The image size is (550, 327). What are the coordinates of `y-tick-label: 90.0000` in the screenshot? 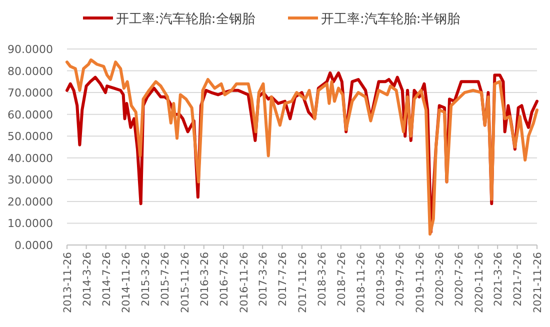 It's located at (30, 49).